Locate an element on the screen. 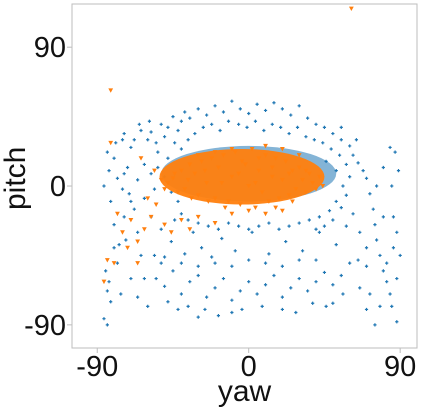 The image size is (423, 408). x-tick-label: -90 is located at coordinates (97, 367).